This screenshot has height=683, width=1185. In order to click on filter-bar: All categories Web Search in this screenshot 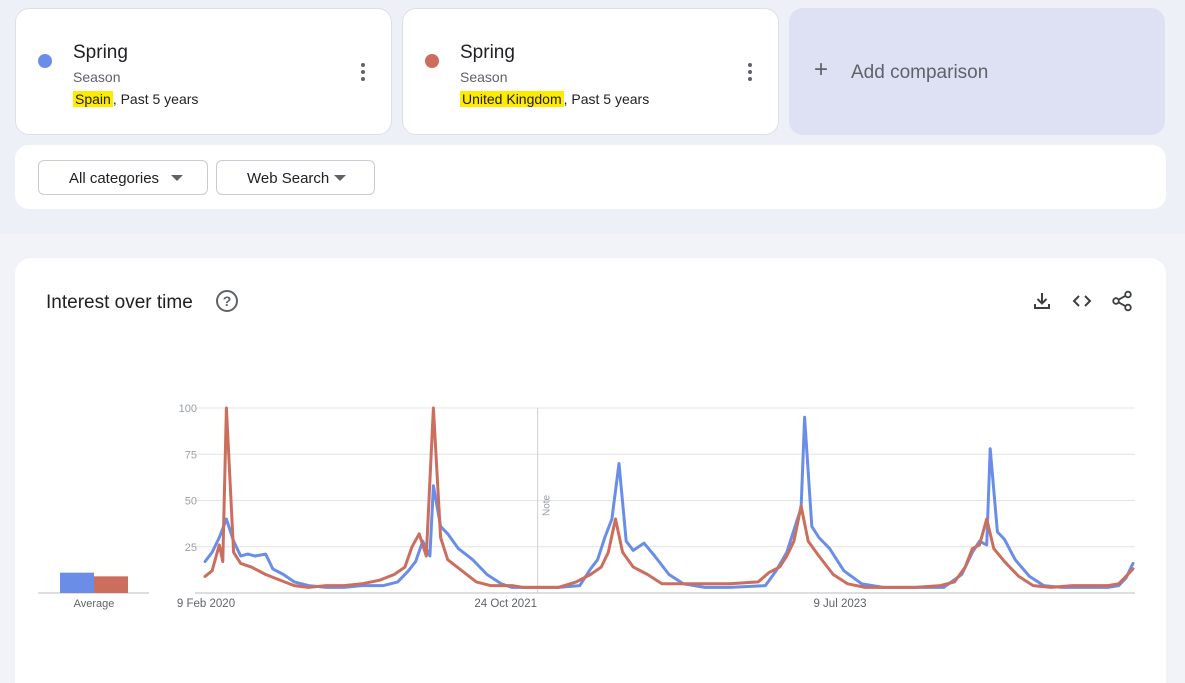, I will do `click(590, 177)`.